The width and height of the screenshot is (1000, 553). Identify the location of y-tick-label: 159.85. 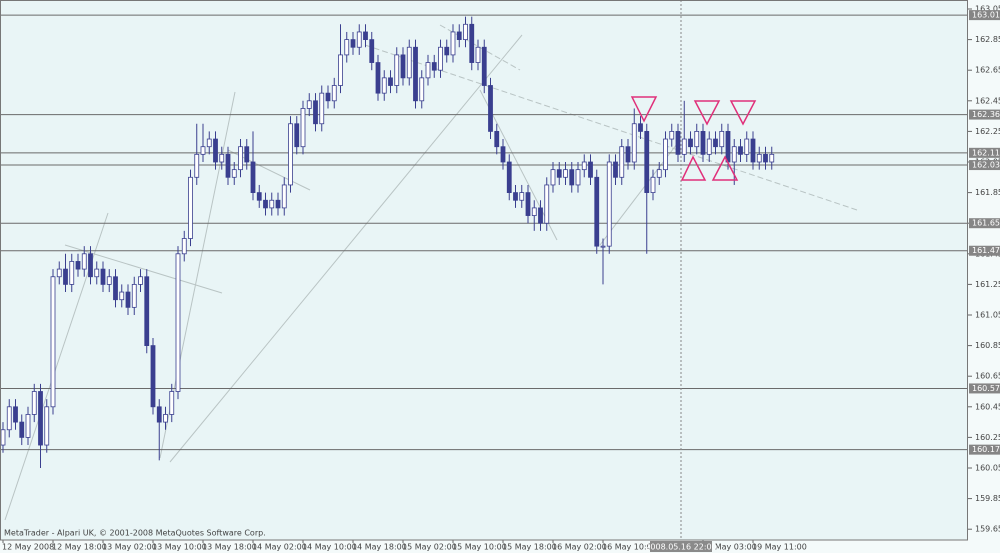
(987, 498).